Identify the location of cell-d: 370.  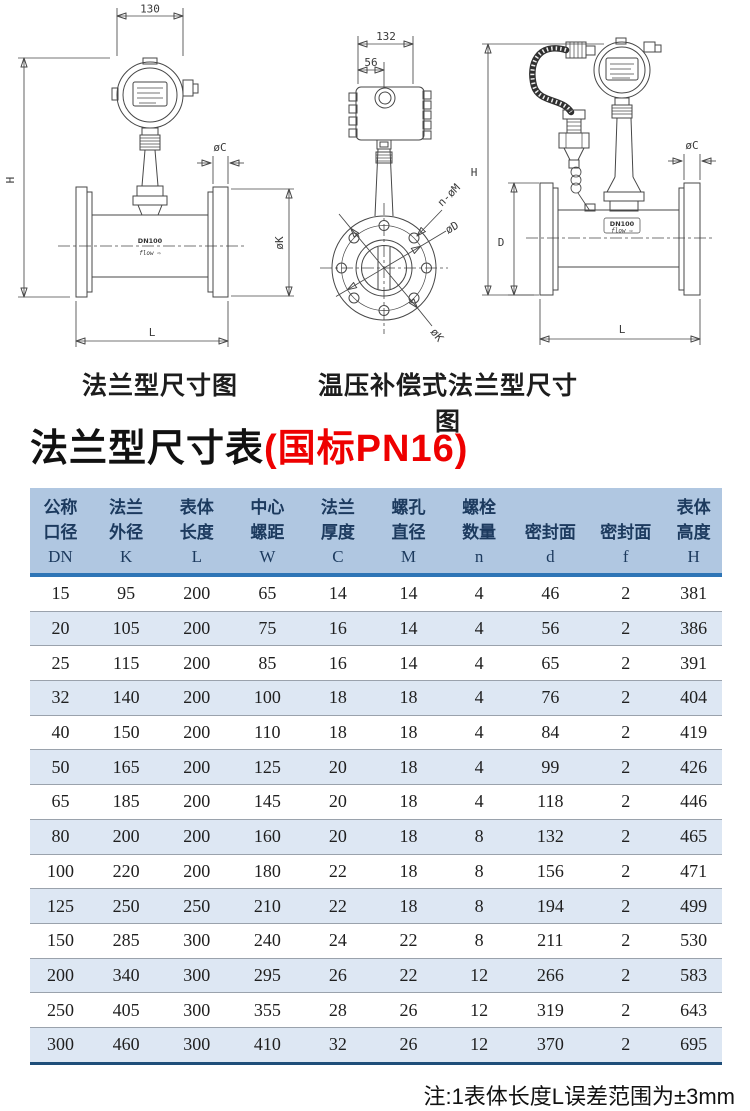
(550, 1044).